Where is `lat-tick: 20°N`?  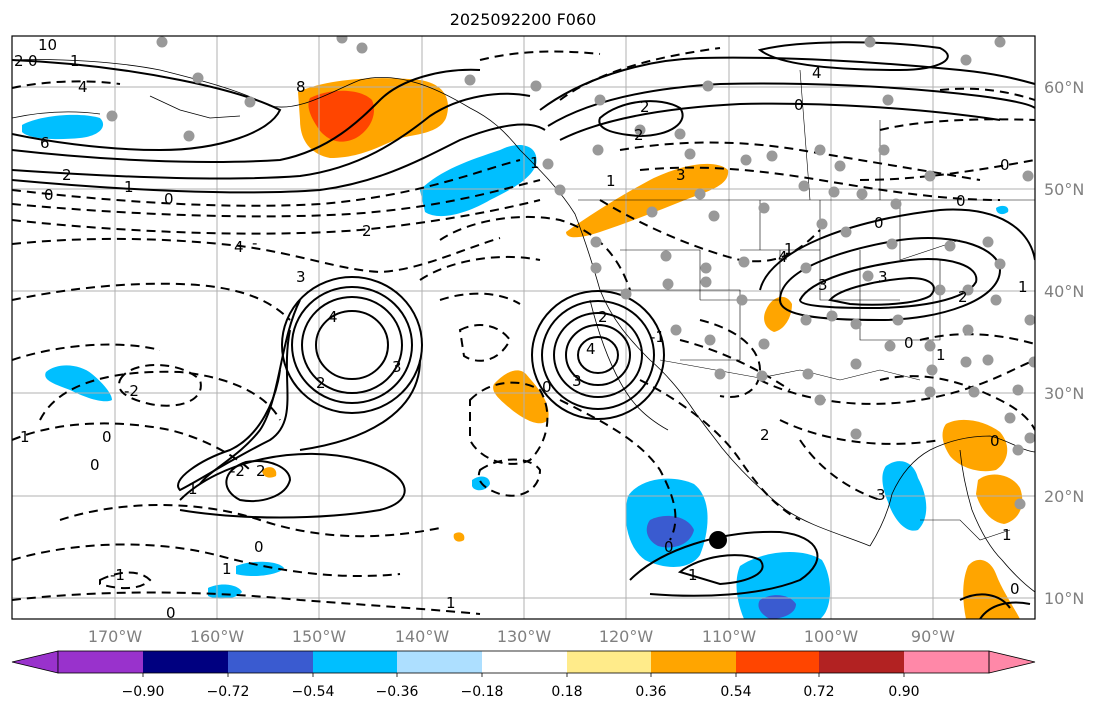 lat-tick: 20°N is located at coordinates (1064, 496).